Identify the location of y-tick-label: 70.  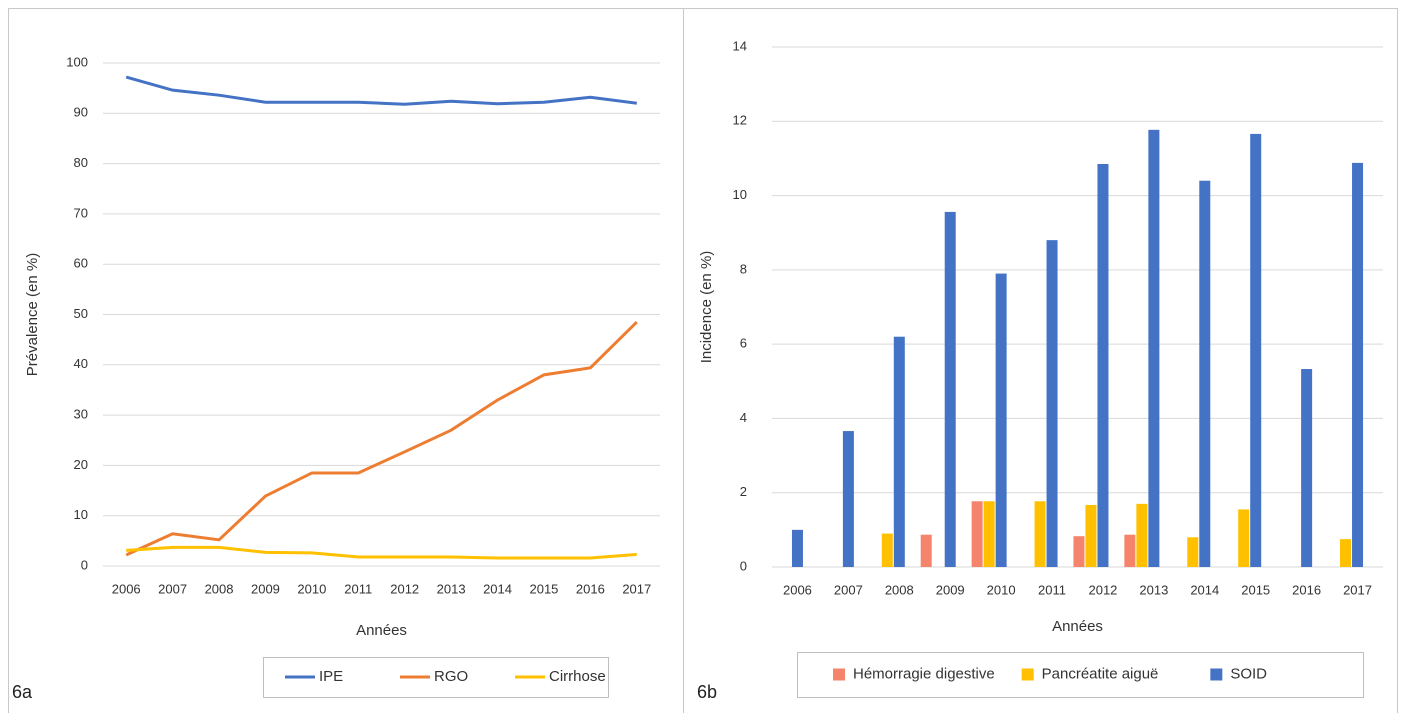
(81, 212).